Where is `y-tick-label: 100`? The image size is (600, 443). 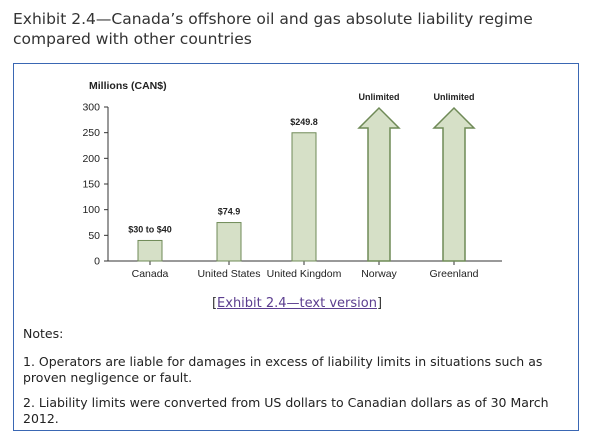 y-tick-label: 100 is located at coordinates (91, 210).